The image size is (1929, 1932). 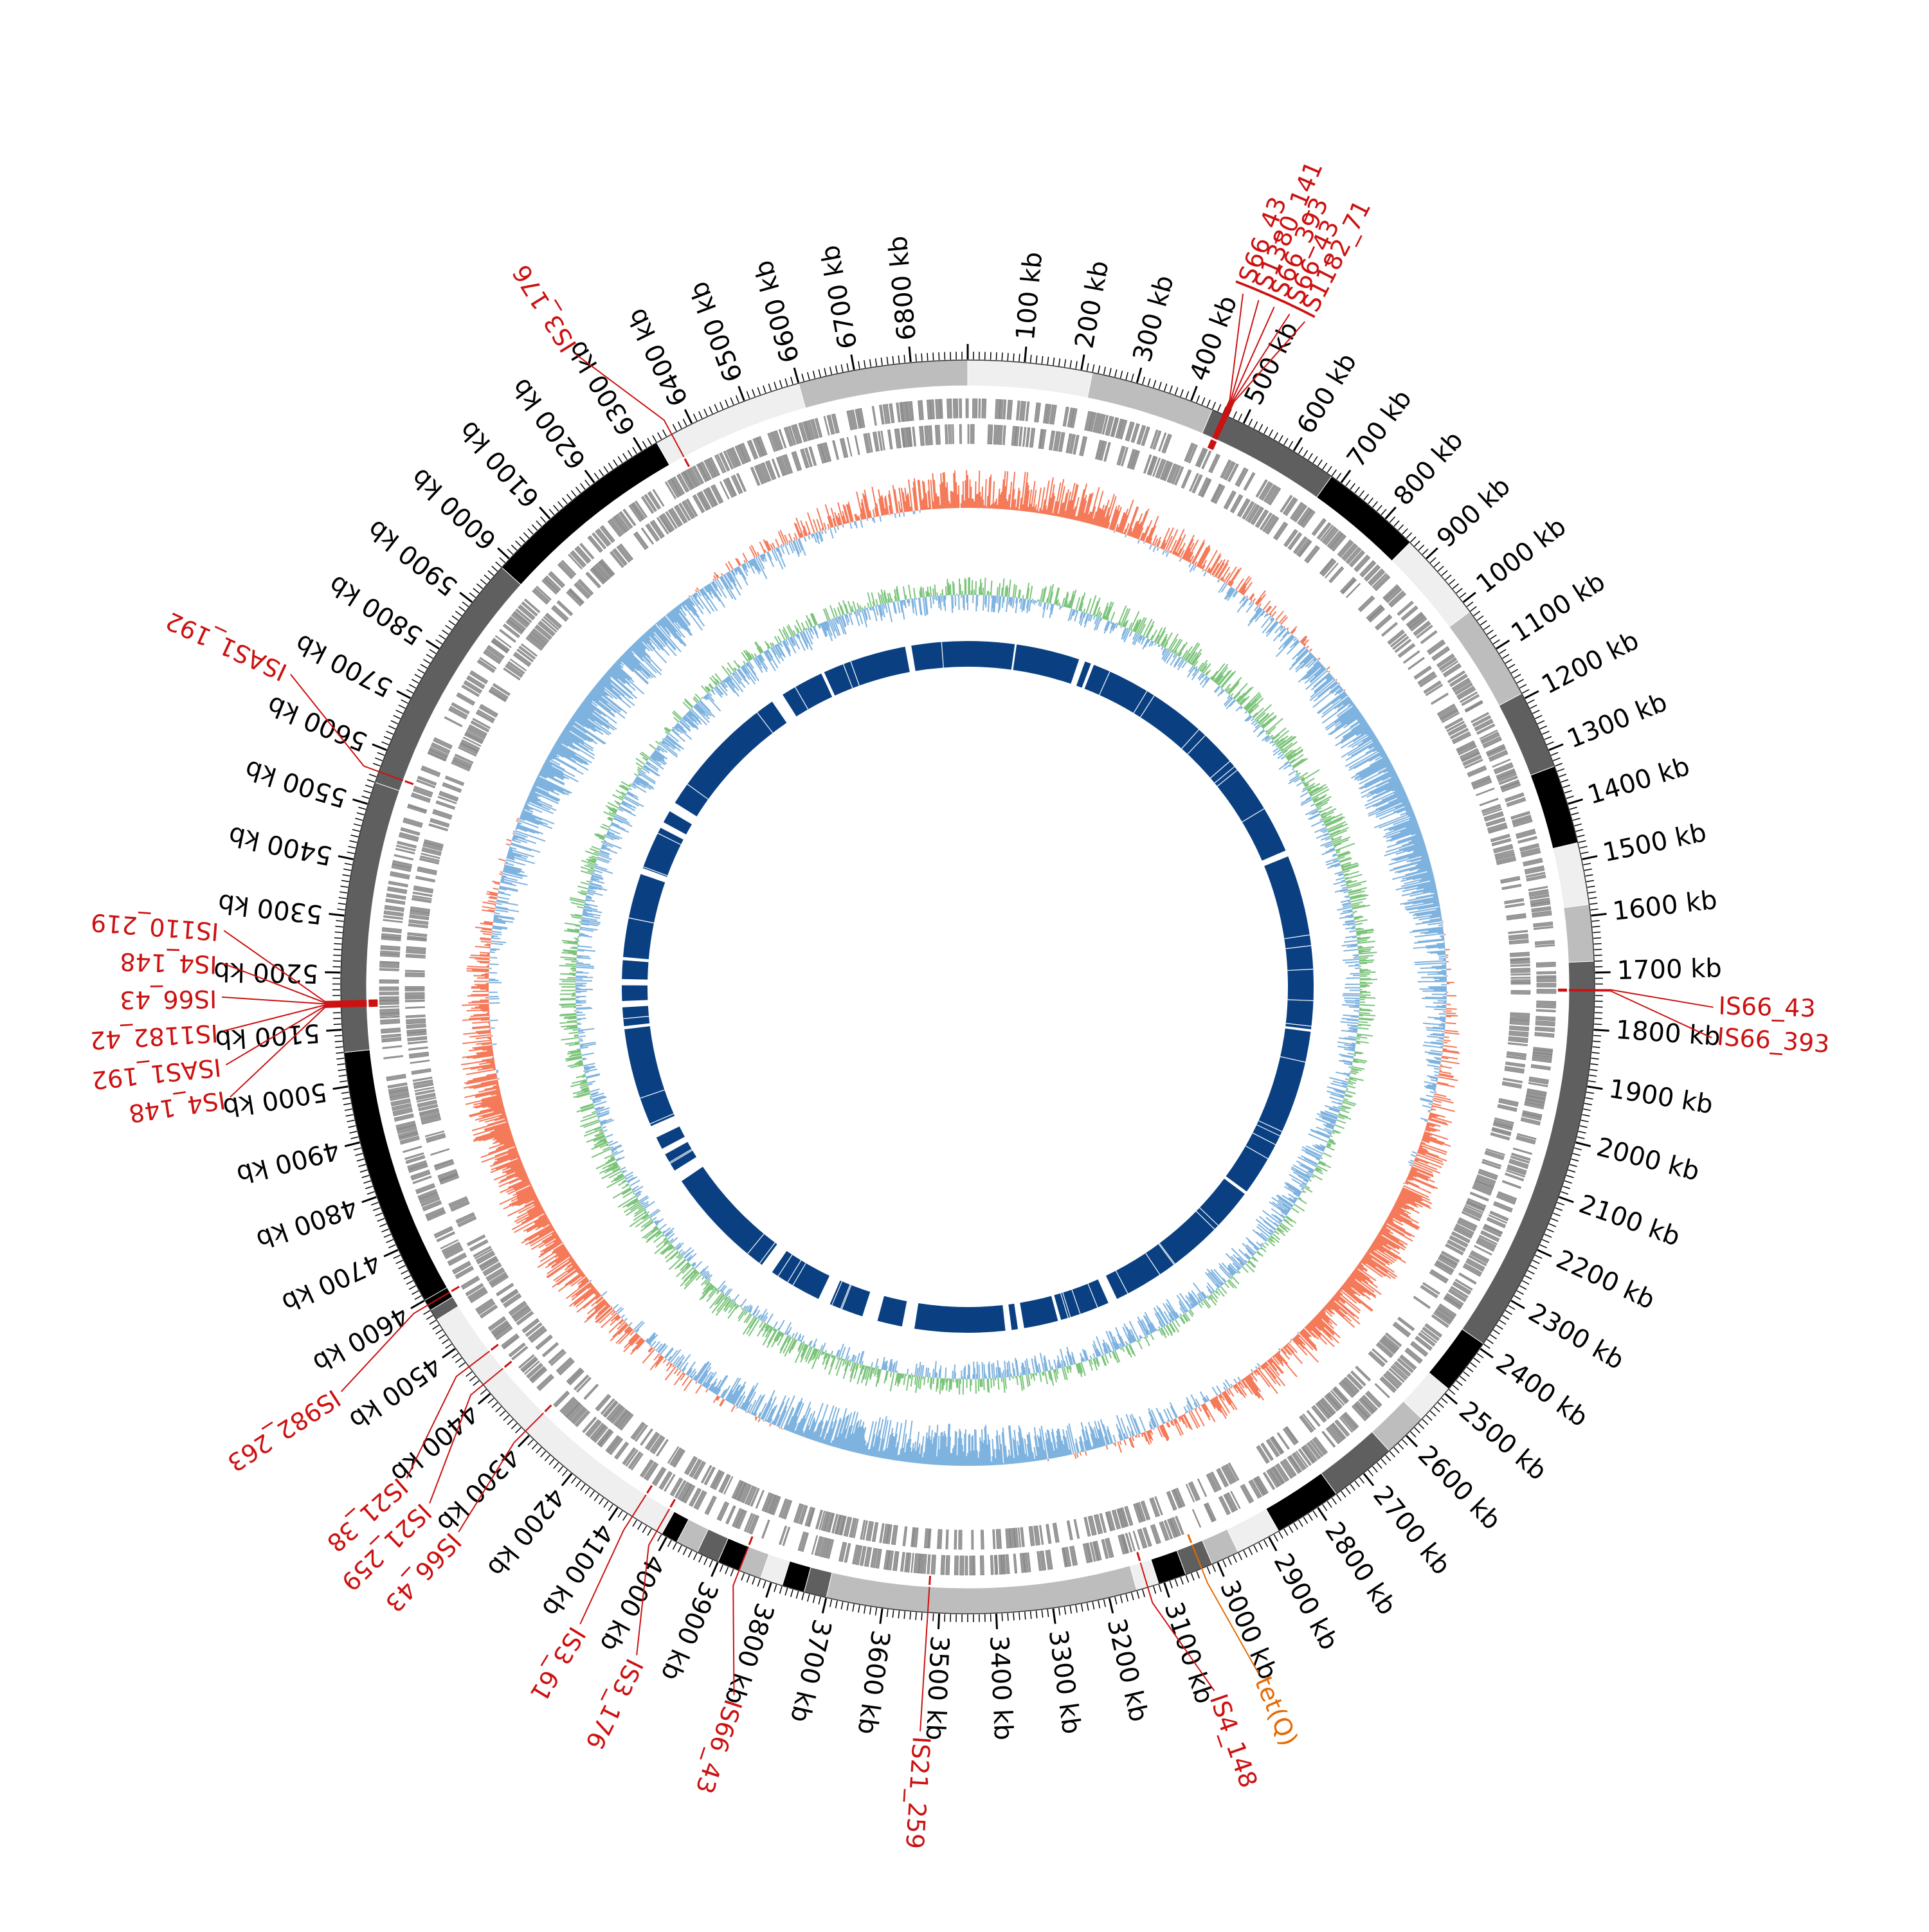 I want to click on tick-label: 3100 kb, so click(x=1189, y=1652).